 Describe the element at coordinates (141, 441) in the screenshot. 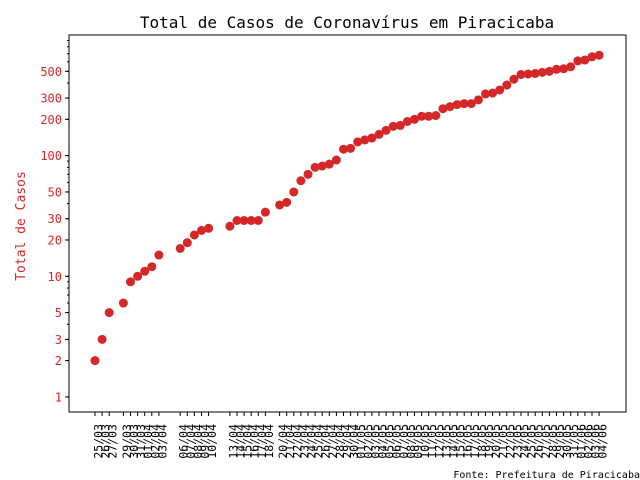

I see `x-tick-label: 31/03` at that location.